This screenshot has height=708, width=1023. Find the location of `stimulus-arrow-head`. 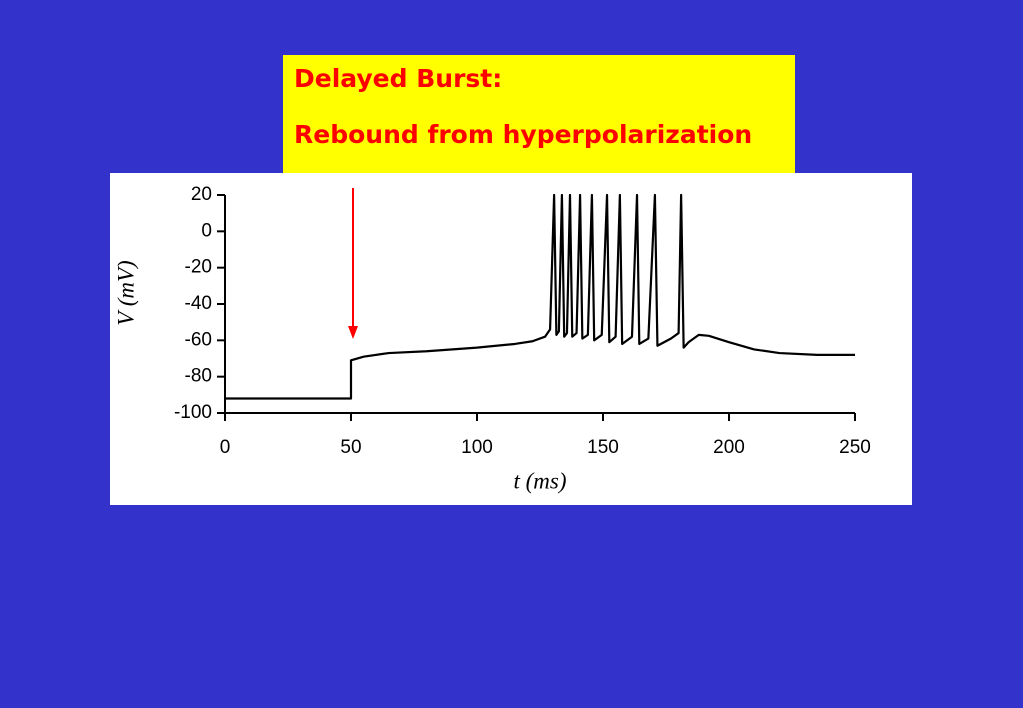

stimulus-arrow-head is located at coordinates (353, 332).